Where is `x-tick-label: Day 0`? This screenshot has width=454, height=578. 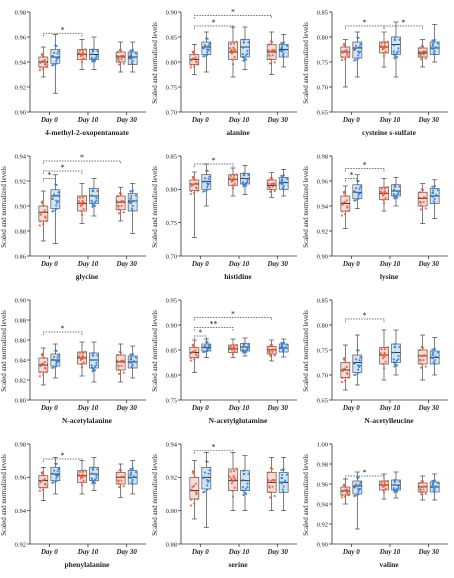 x-tick-label: Day 0 is located at coordinates (200, 120).